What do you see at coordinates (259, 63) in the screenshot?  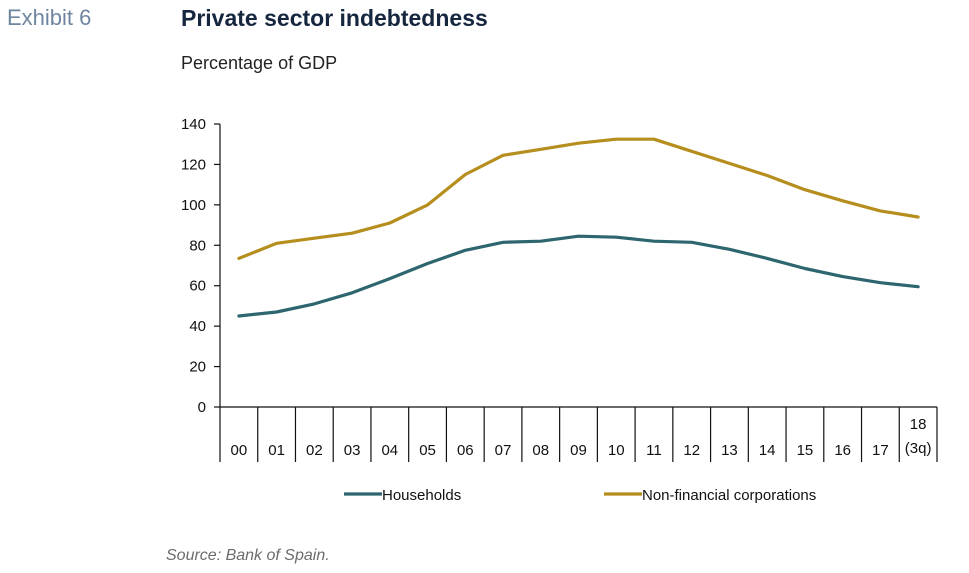 I see `chart-subtitle: Percentage of GDP` at bounding box center [259, 63].